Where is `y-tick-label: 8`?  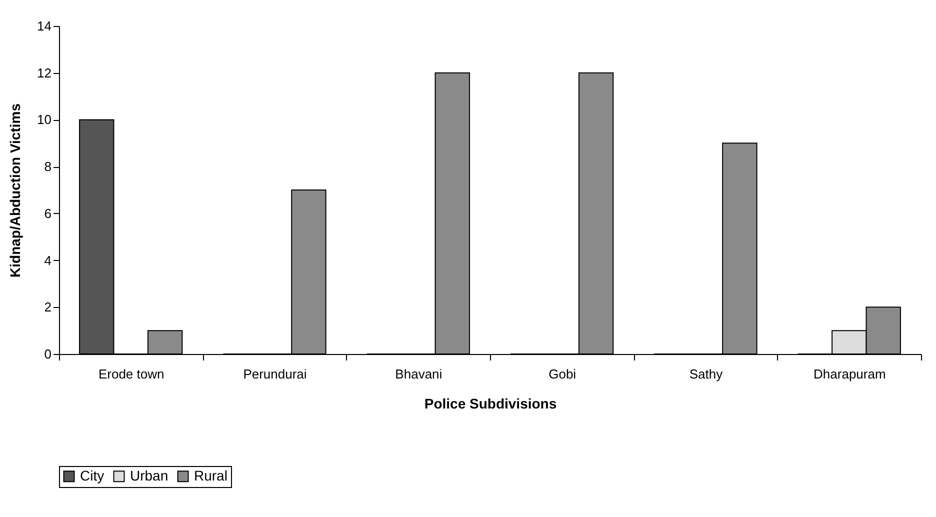
y-tick-label: 8 is located at coordinates (48, 166).